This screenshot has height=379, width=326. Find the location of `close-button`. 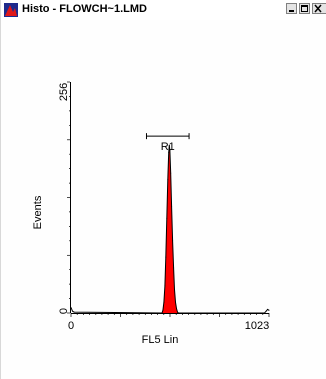

close-button is located at coordinates (319, 8).